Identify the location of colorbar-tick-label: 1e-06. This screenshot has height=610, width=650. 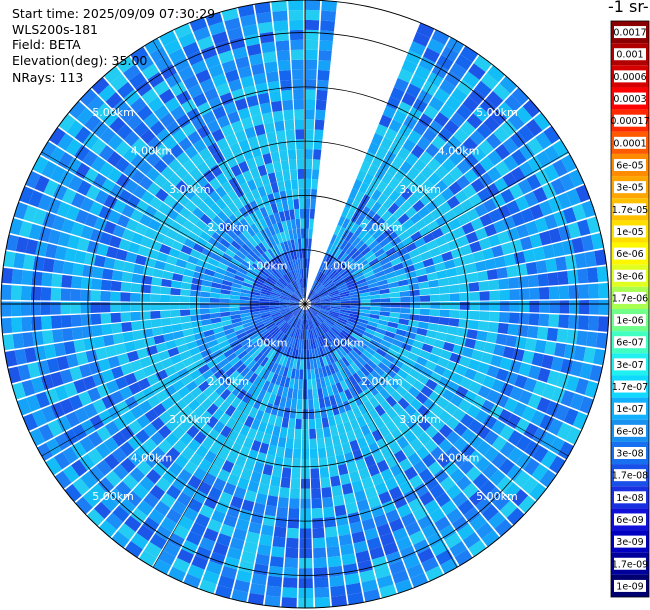
(629, 321).